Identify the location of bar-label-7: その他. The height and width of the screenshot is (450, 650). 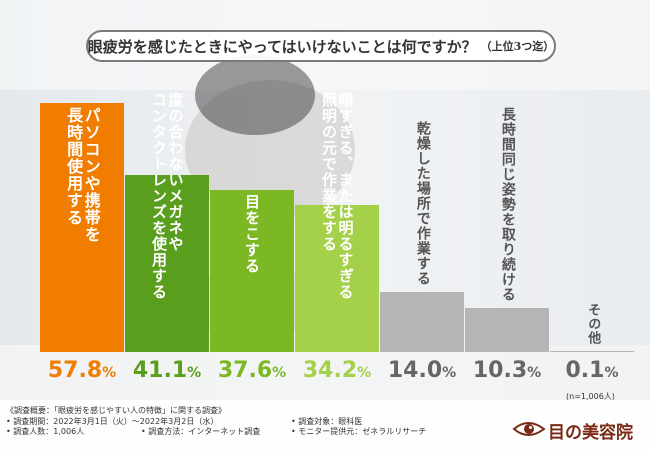
(593, 324).